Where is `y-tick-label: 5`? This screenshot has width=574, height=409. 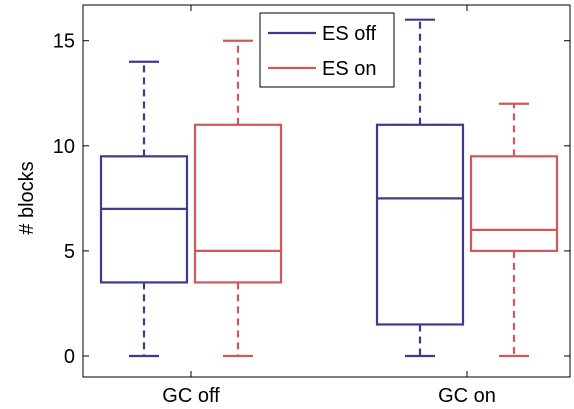 y-tick-label: 5 is located at coordinates (69, 252).